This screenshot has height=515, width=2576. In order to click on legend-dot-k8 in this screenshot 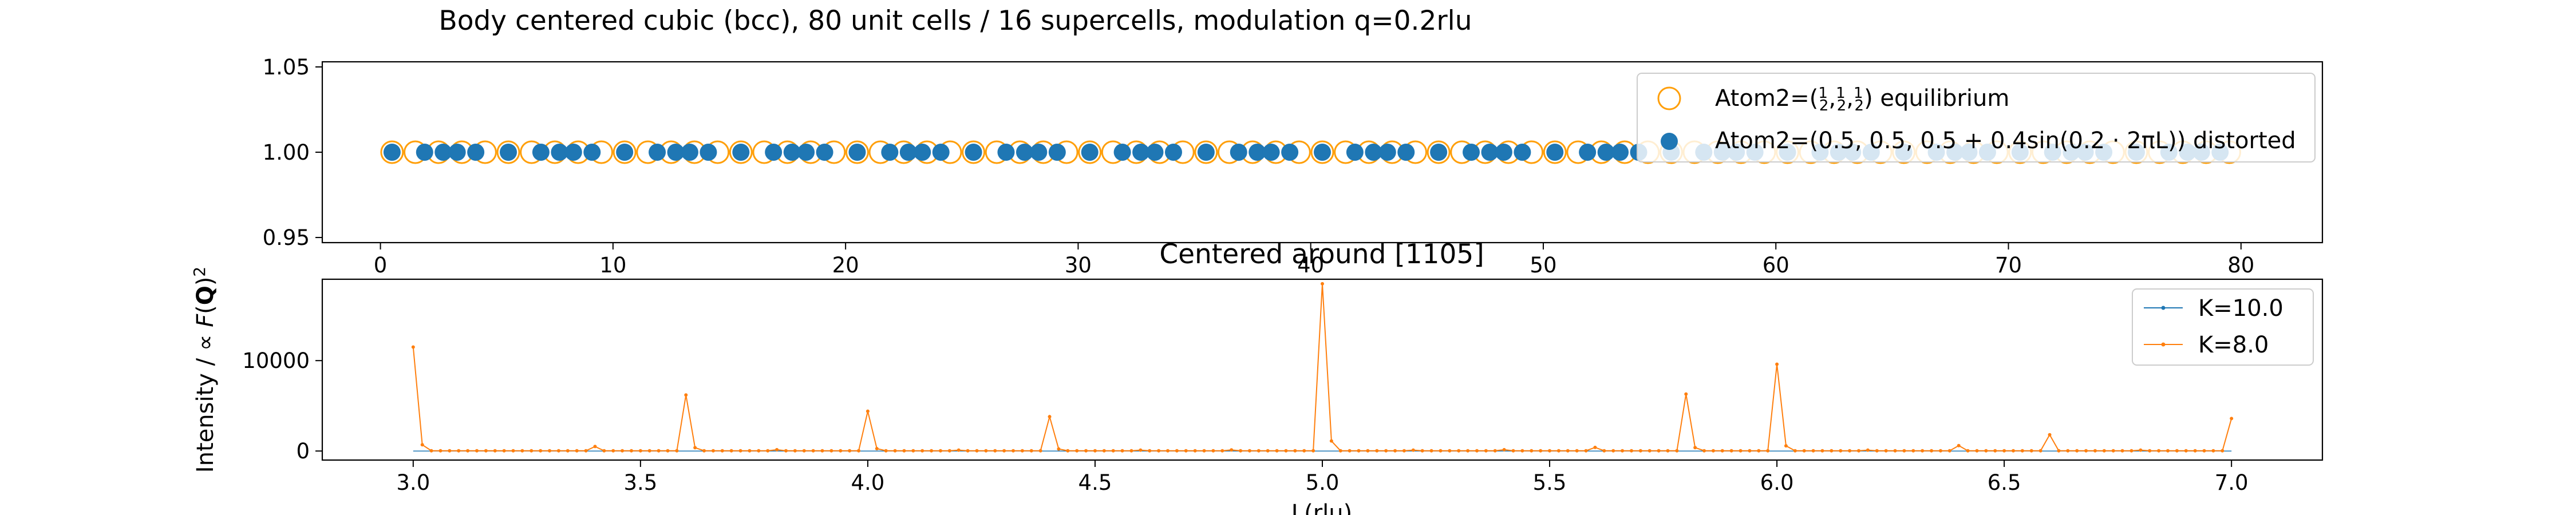, I will do `click(2163, 344)`.